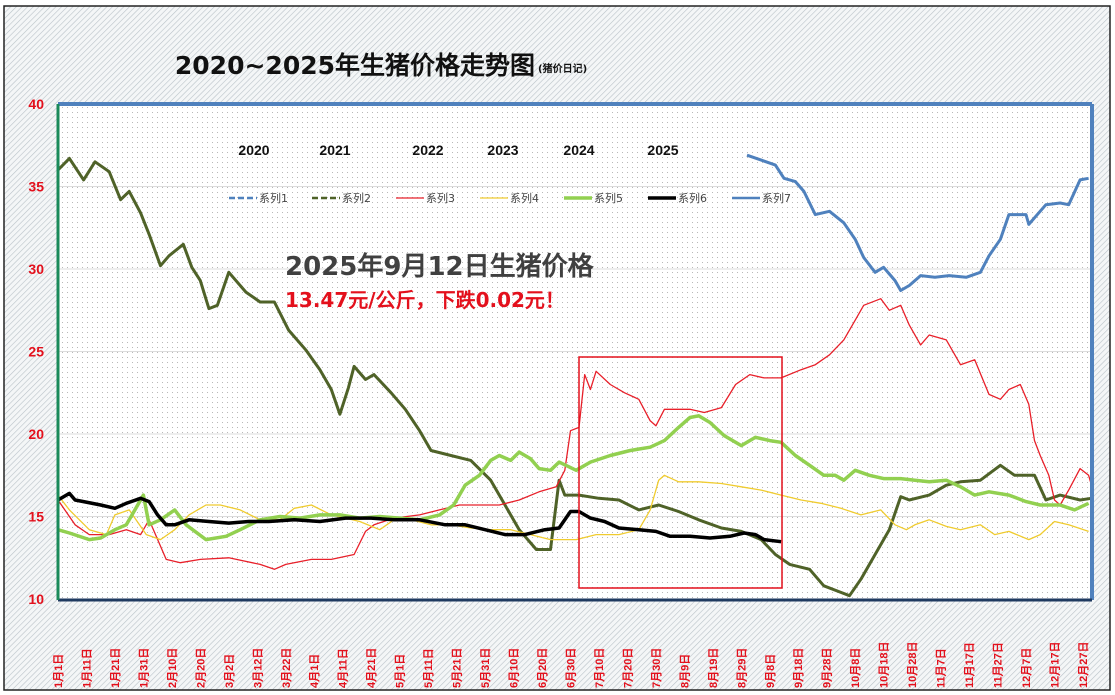  I want to click on x-tick-label: 5月1日, so click(400, 671).